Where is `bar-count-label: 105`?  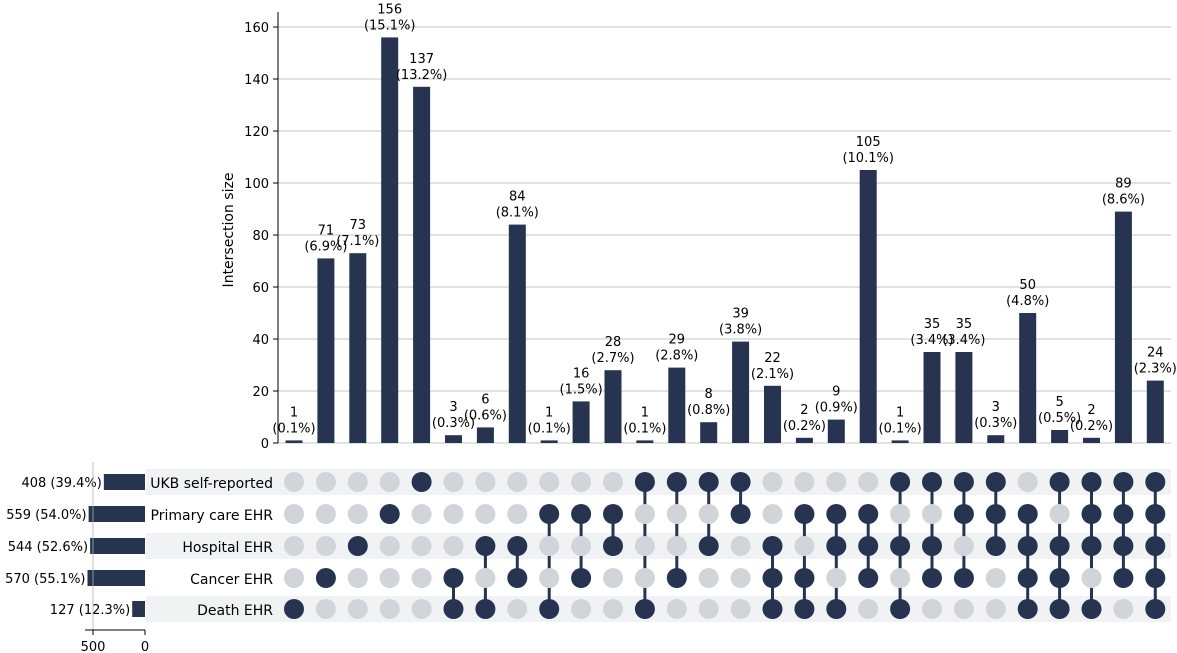 bar-count-label: 105 is located at coordinates (868, 142).